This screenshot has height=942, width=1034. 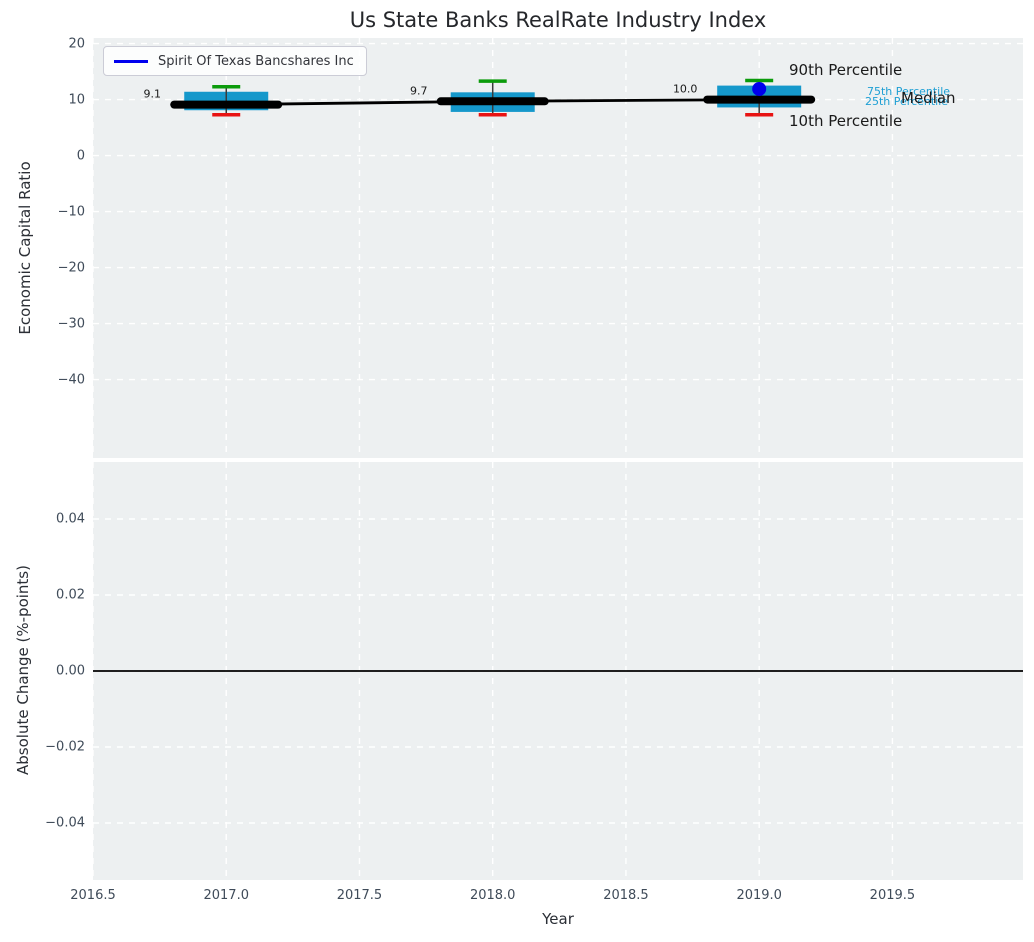 What do you see at coordinates (71, 380) in the screenshot?
I see `y-tick-label-top: −40` at bounding box center [71, 380].